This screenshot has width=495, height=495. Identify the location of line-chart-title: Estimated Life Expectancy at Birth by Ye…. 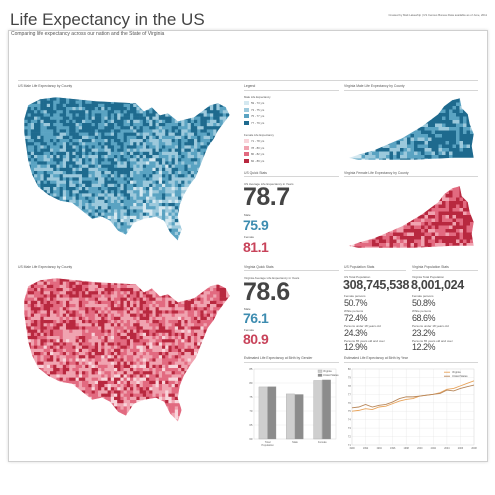
(376, 358).